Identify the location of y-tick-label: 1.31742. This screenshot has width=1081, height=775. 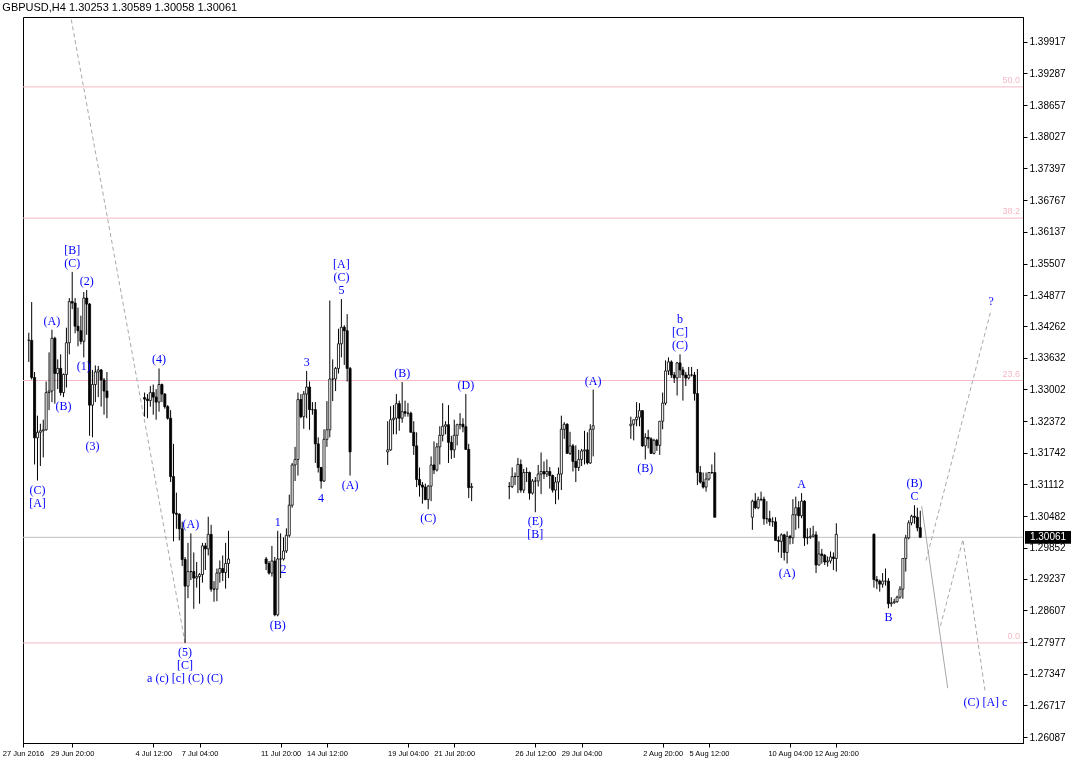
(1048, 453).